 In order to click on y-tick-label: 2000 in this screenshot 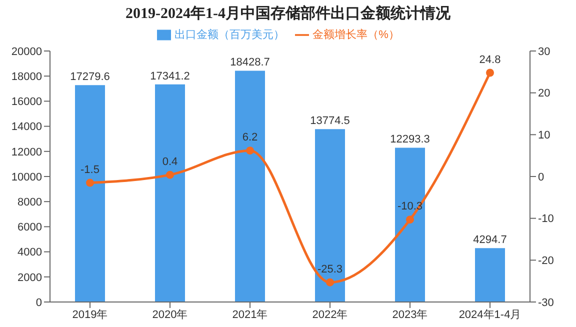, I will do `click(30, 278)`.